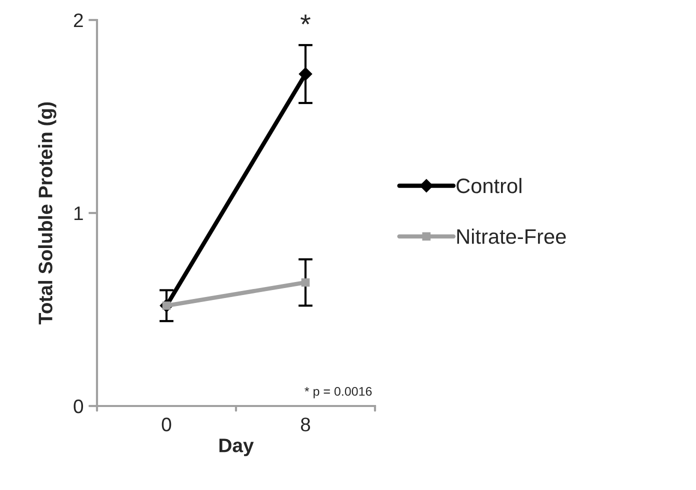 The height and width of the screenshot is (490, 696). What do you see at coordinates (305, 19) in the screenshot?
I see `annotation: *` at bounding box center [305, 19].